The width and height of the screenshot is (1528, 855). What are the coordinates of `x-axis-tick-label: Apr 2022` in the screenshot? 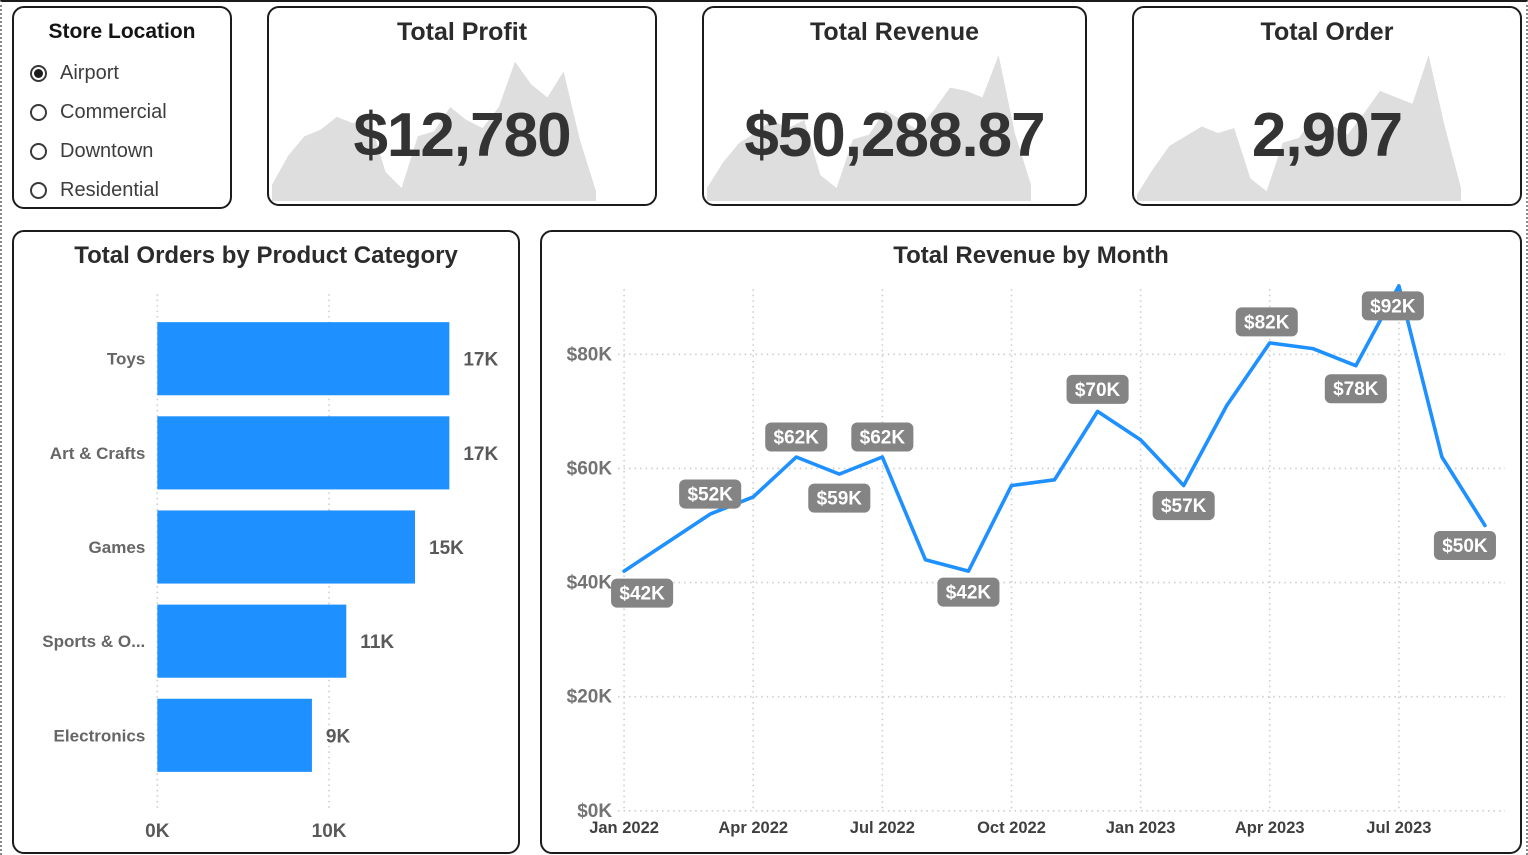 It's located at (753, 828).